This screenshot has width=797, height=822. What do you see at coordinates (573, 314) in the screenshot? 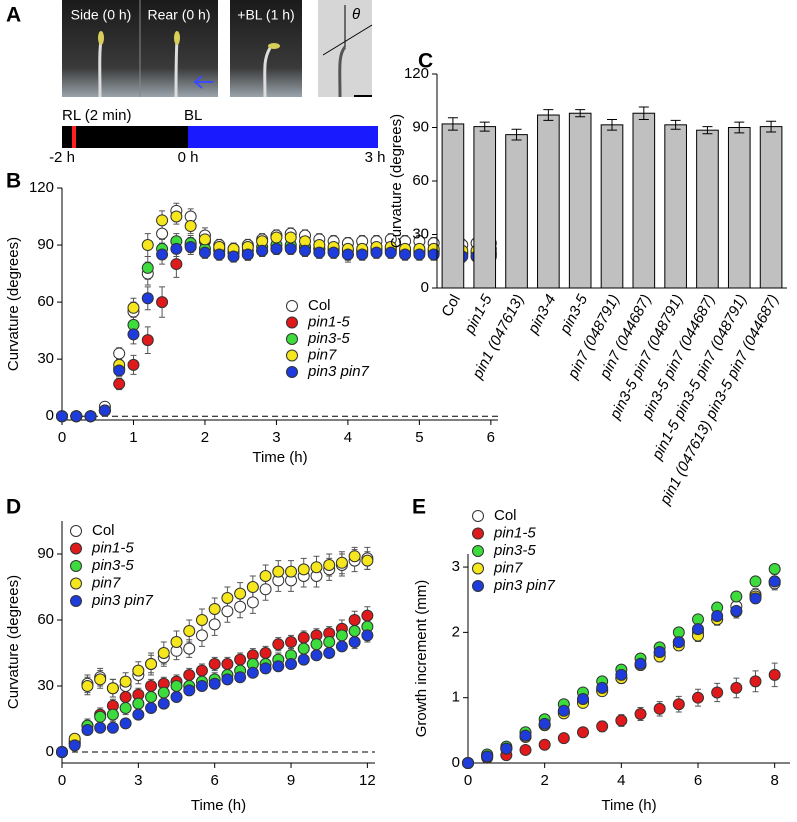
I see `x-tick-label: pin3-5` at bounding box center [573, 314].